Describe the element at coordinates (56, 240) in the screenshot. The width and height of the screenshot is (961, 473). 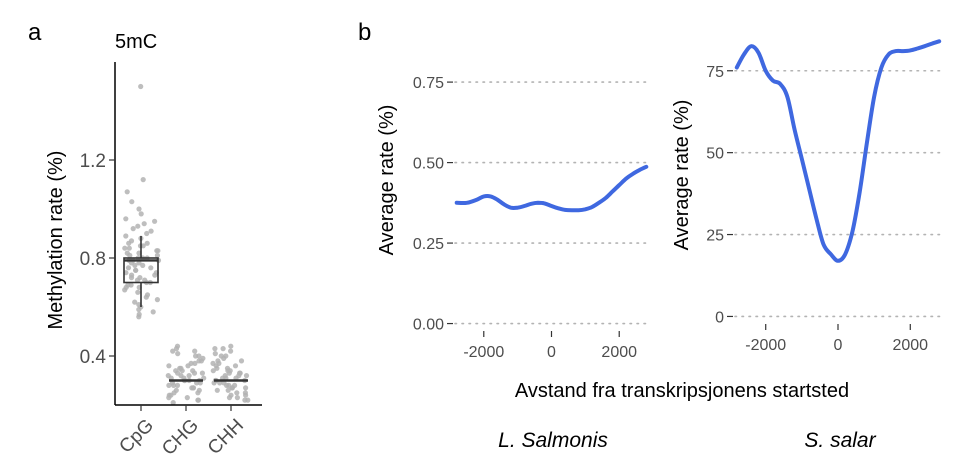
I see `panel-a-ylabel: Methylation rate (%)` at that location.